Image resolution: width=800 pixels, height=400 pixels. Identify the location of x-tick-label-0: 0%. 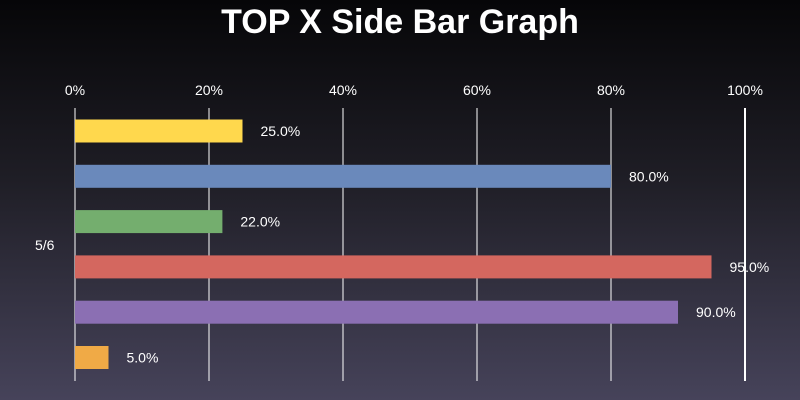
(75, 90).